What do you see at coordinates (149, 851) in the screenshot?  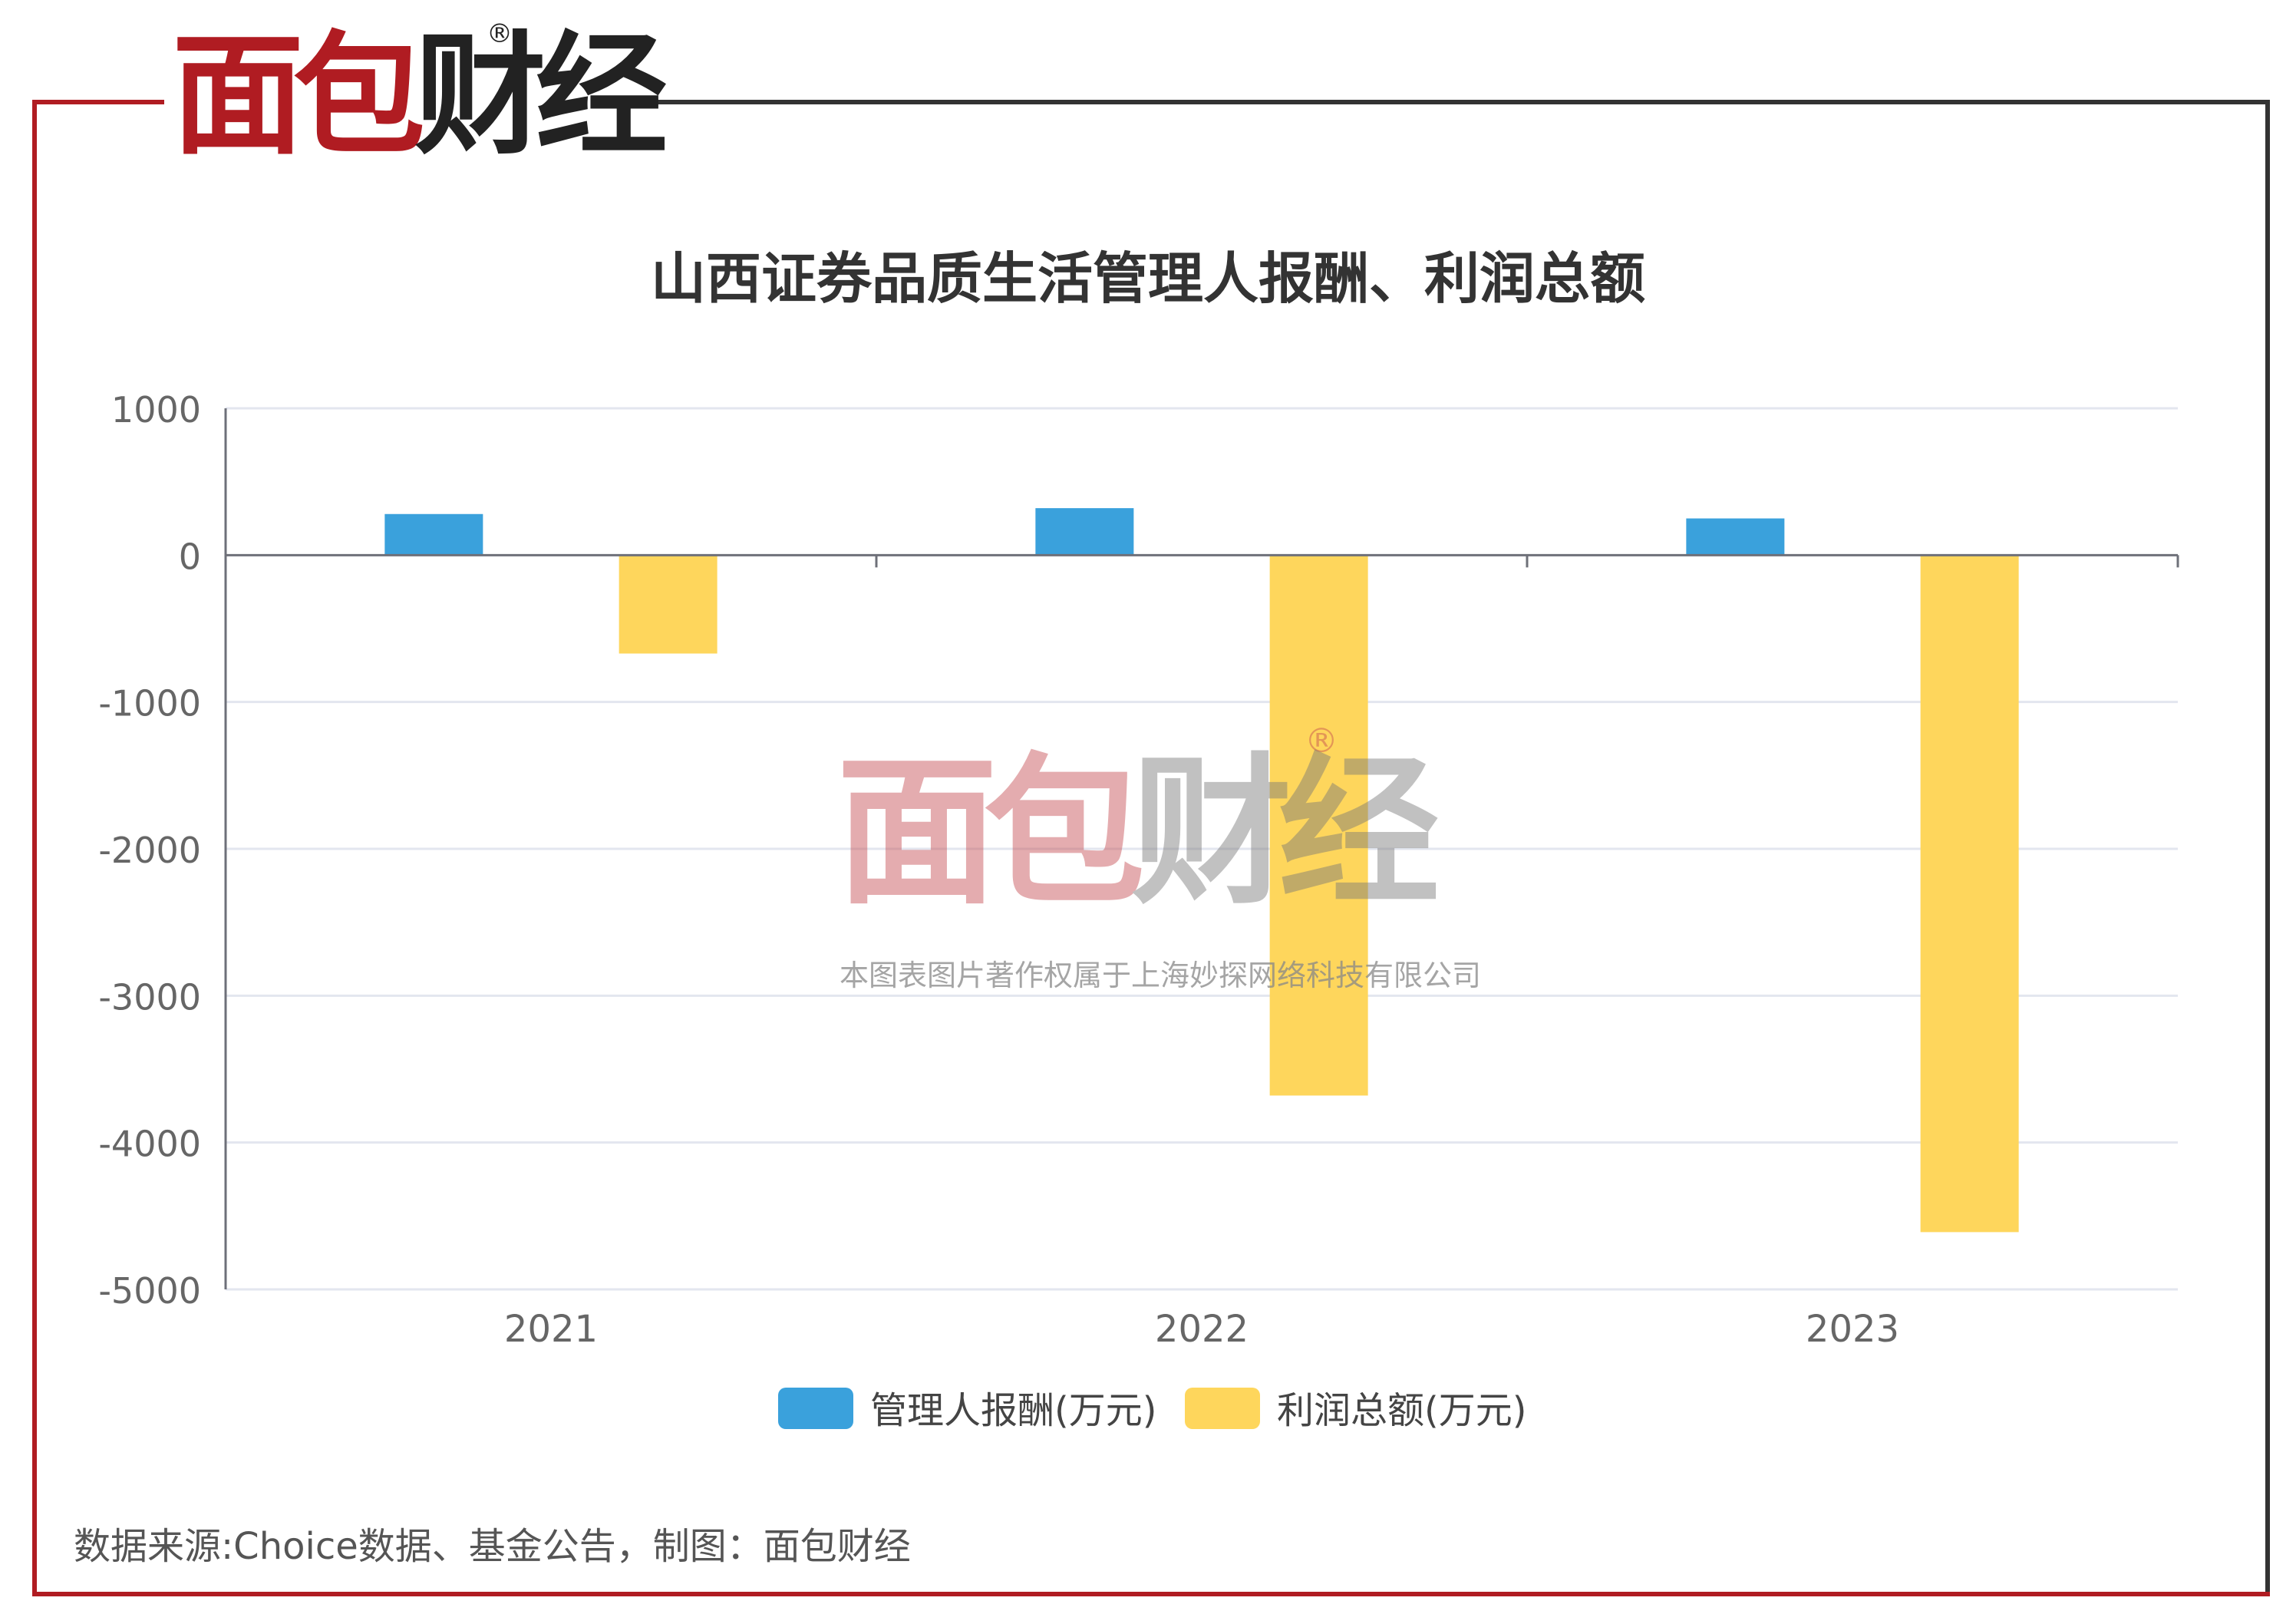 I see `y-tick-label: -2000` at bounding box center [149, 851].